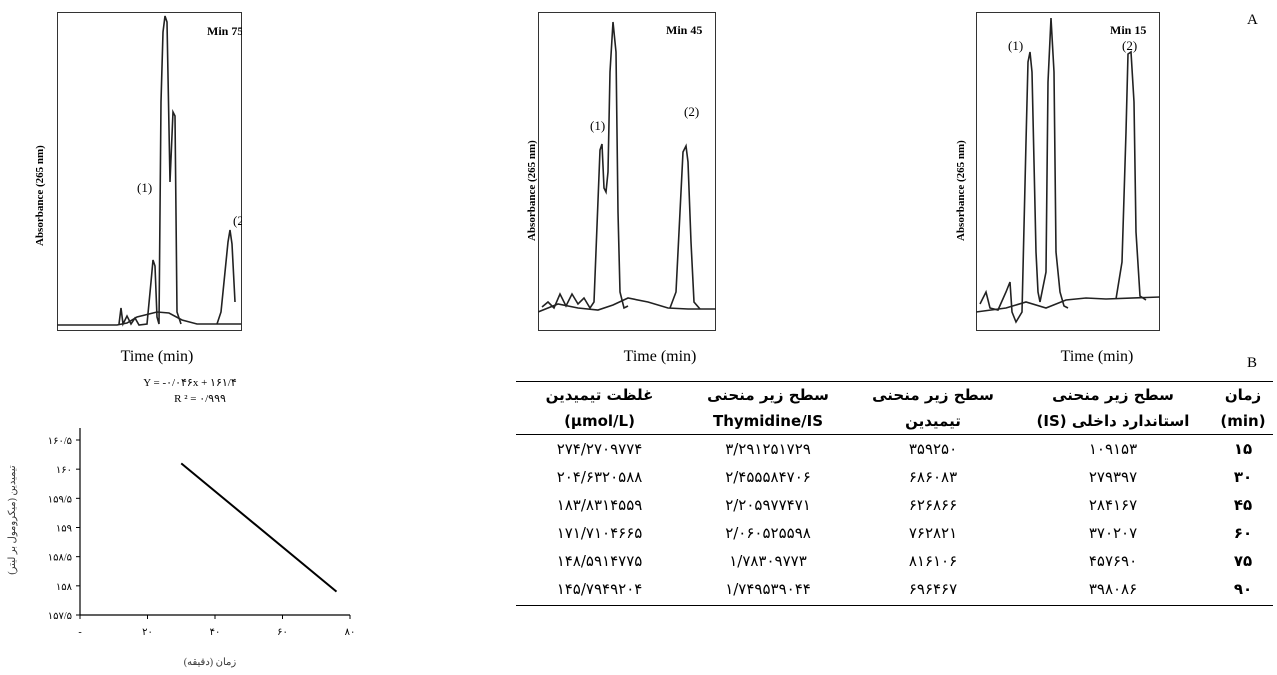  What do you see at coordinates (1243, 505) in the screenshot?
I see `table-cell: ۴۵` at bounding box center [1243, 505].